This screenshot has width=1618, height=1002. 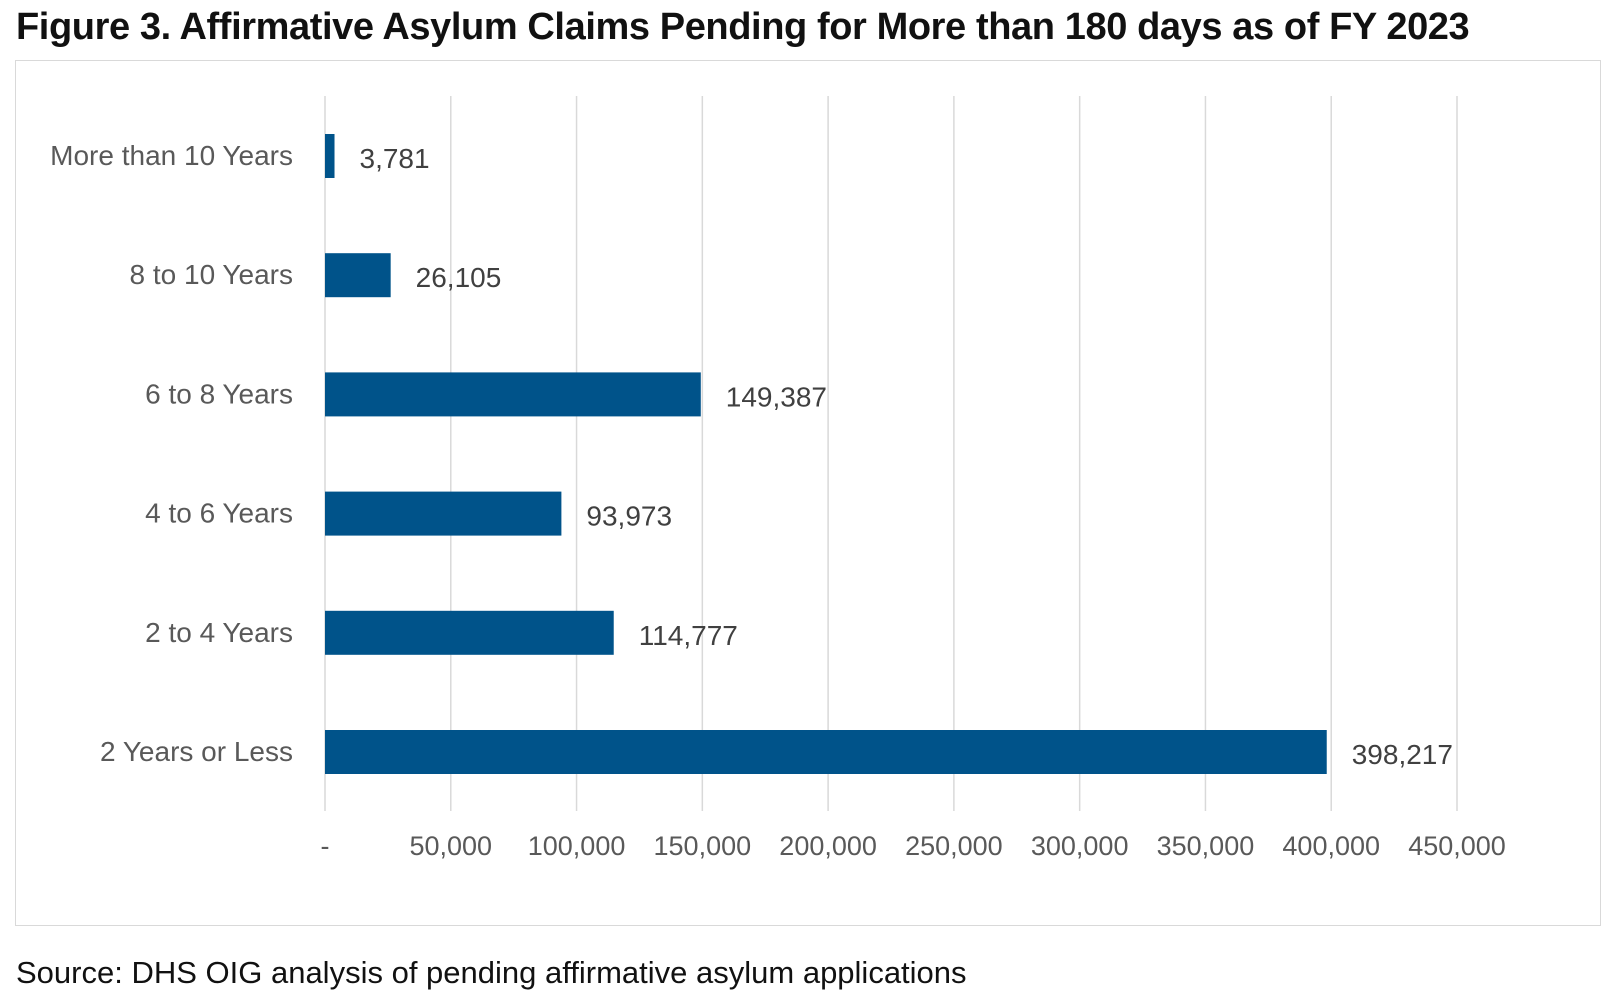 I want to click on data-label: 26,105, so click(x=459, y=277).